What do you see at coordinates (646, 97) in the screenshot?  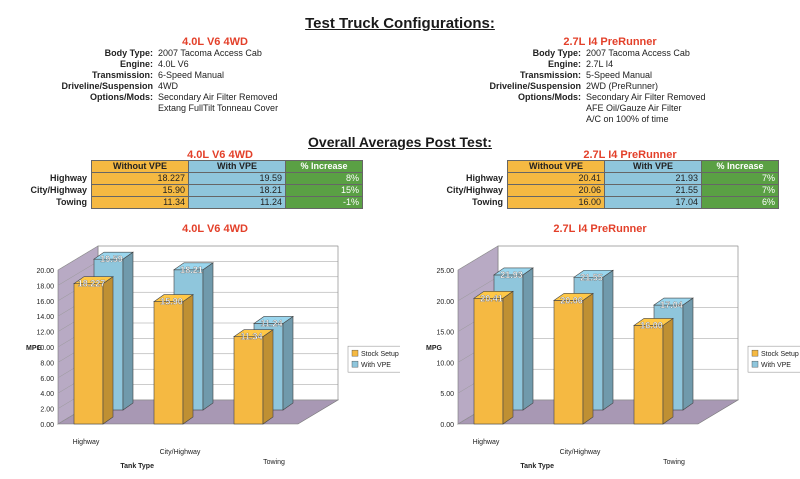 I see `config-value: Secondary Air Filter Removed` at bounding box center [646, 97].